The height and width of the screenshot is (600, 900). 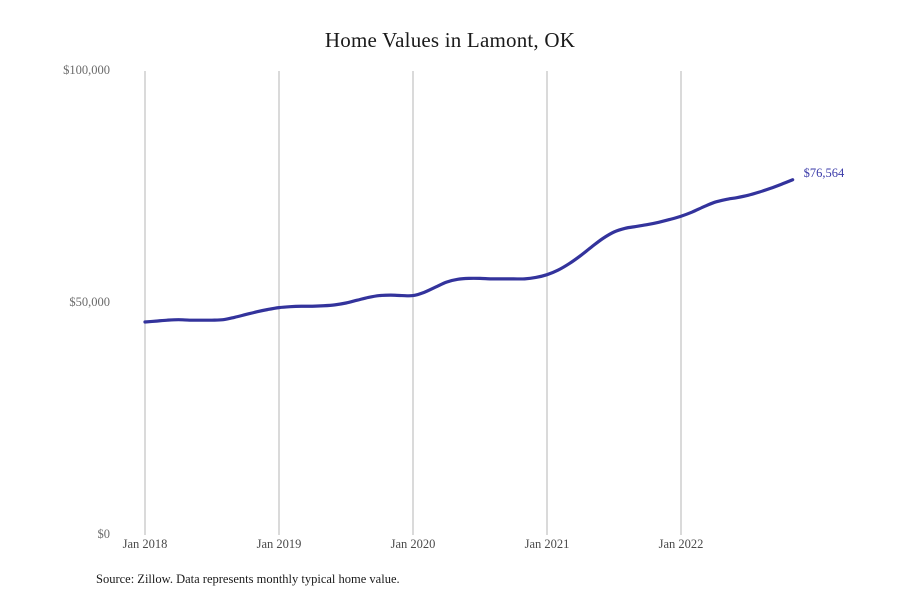 What do you see at coordinates (104, 534) in the screenshot?
I see `y-tick-label-0: $0` at bounding box center [104, 534].